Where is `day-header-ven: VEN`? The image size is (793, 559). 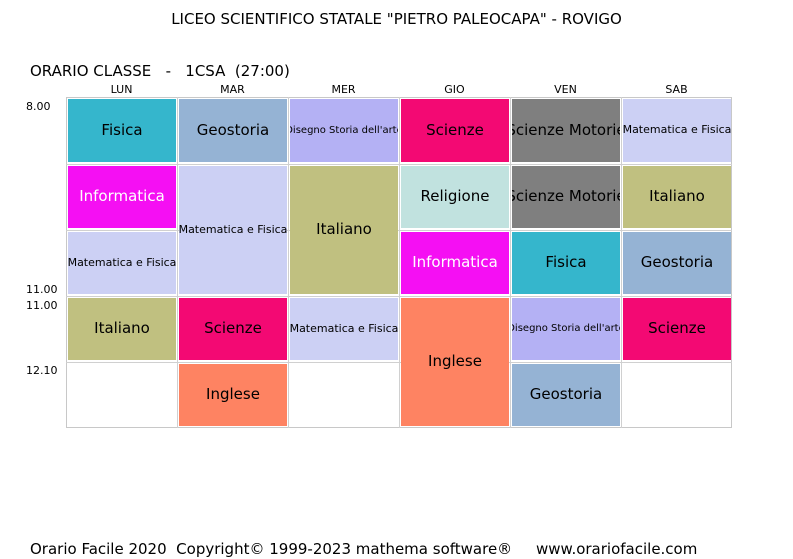 day-header-ven: VEN is located at coordinates (565, 89).